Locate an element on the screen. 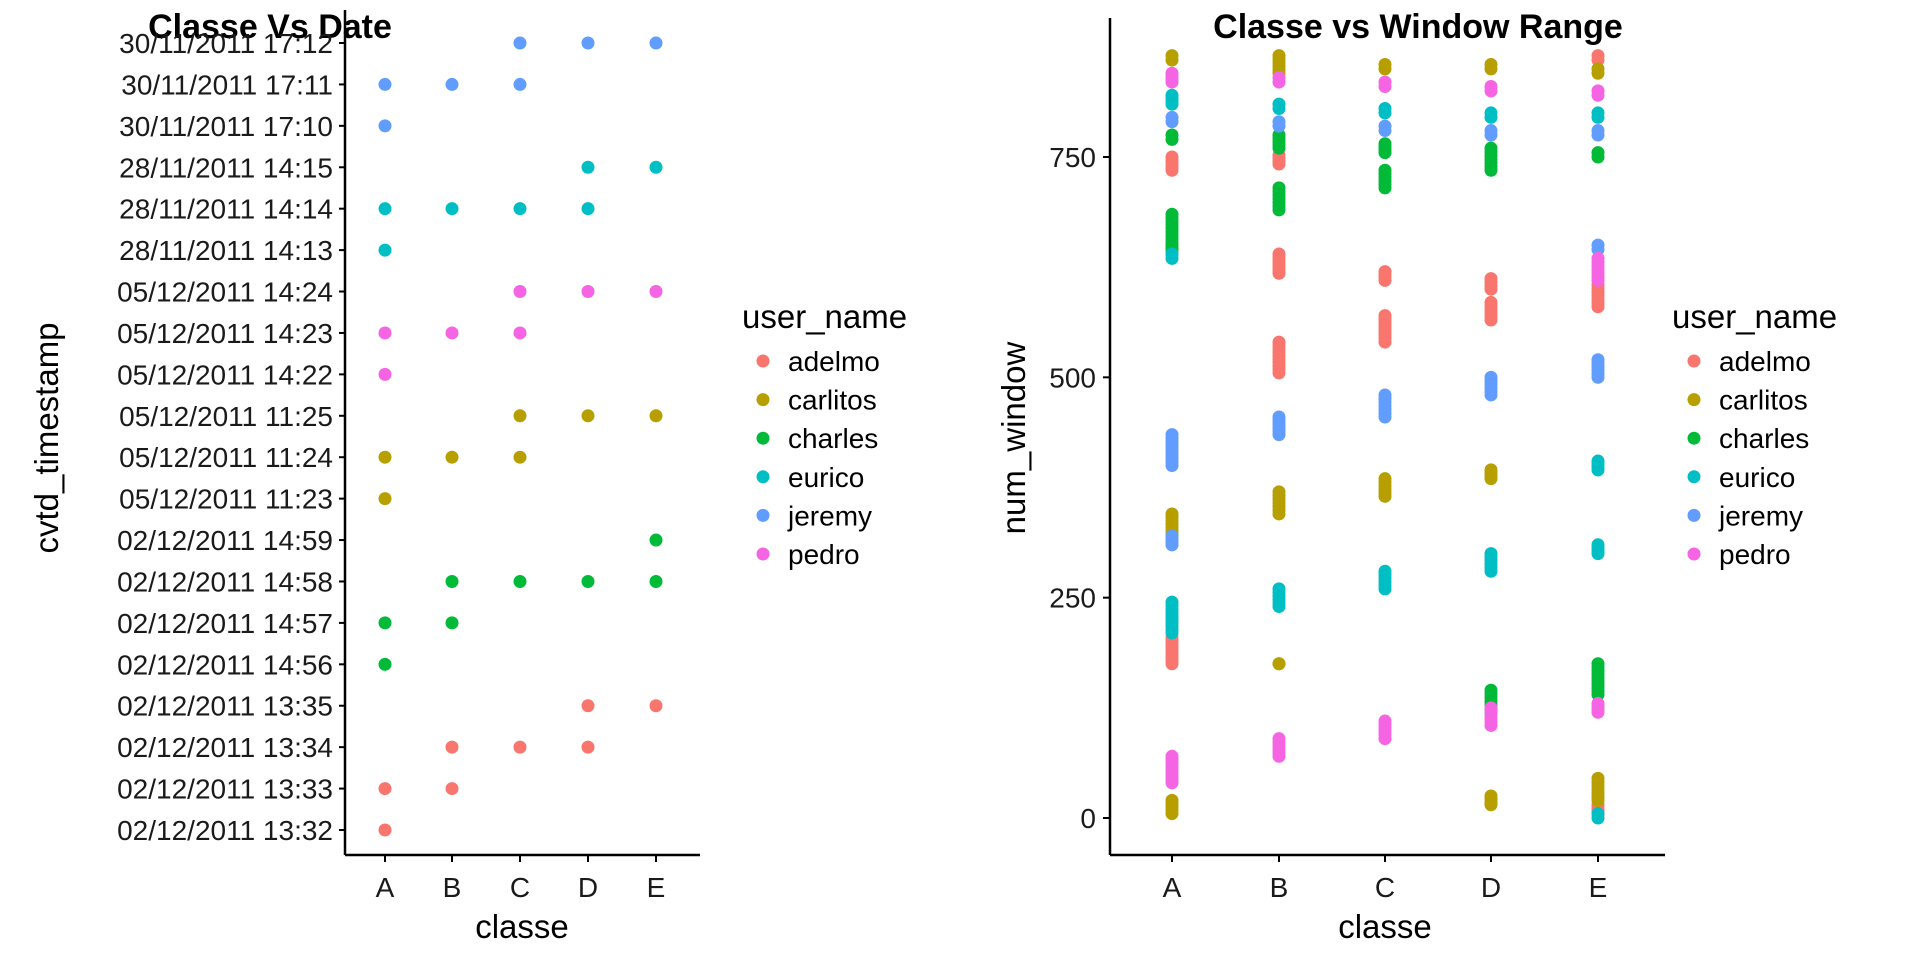  x-tick-label: E is located at coordinates (656, 887).